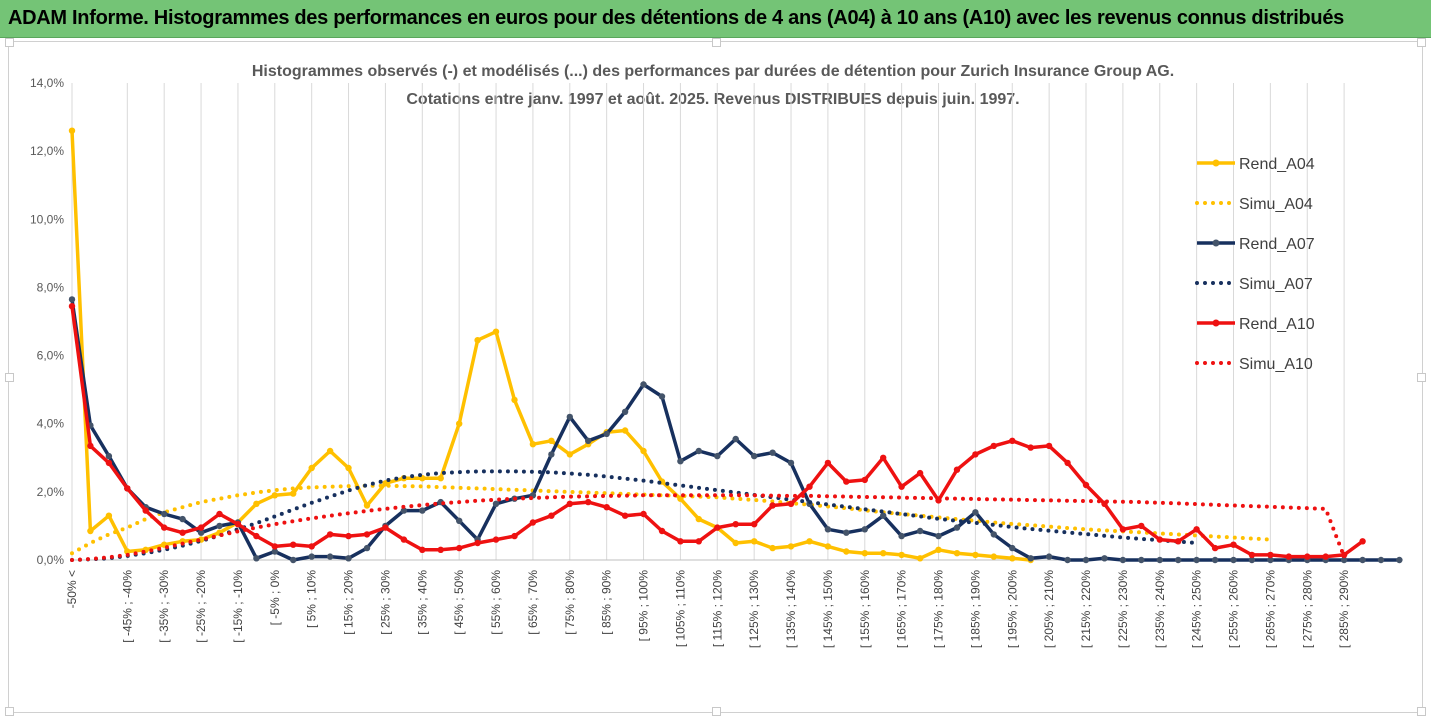  What do you see at coordinates (51, 356) in the screenshot?
I see `y-tick-label: 6,0%` at bounding box center [51, 356].